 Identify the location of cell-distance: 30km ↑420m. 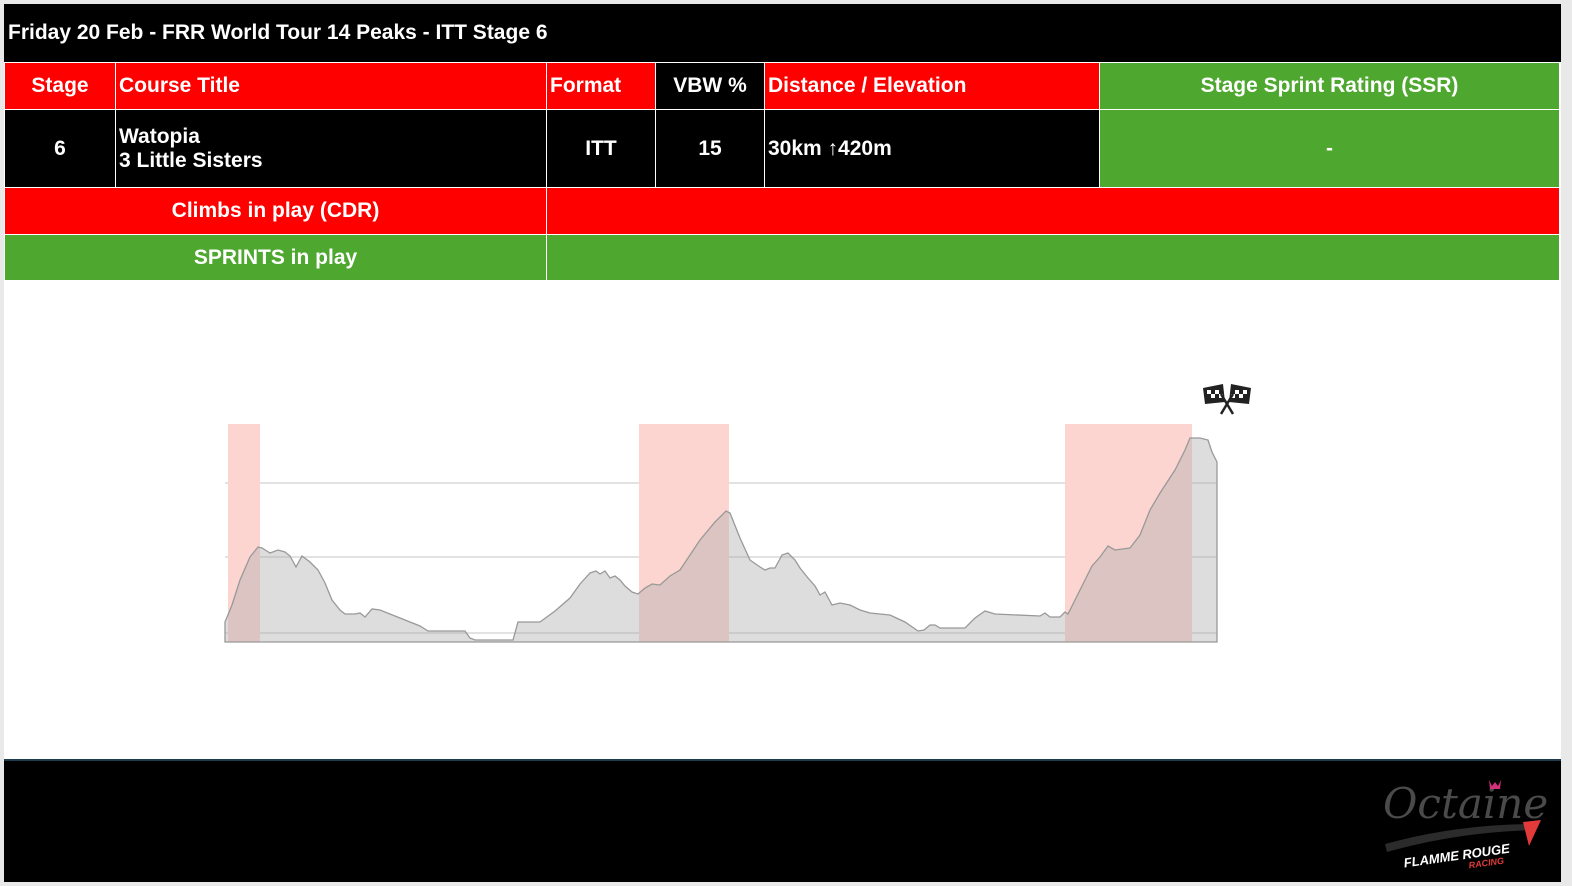
(932, 148).